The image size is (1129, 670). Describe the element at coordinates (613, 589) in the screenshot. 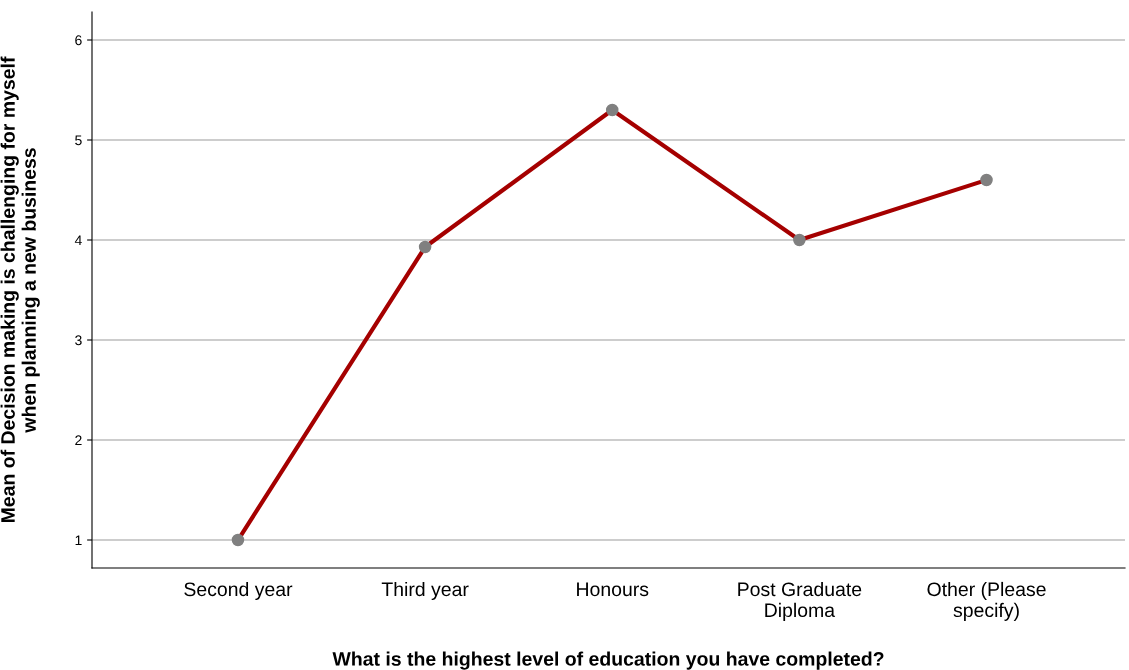

I see `x-tick-label: Honours` at that location.